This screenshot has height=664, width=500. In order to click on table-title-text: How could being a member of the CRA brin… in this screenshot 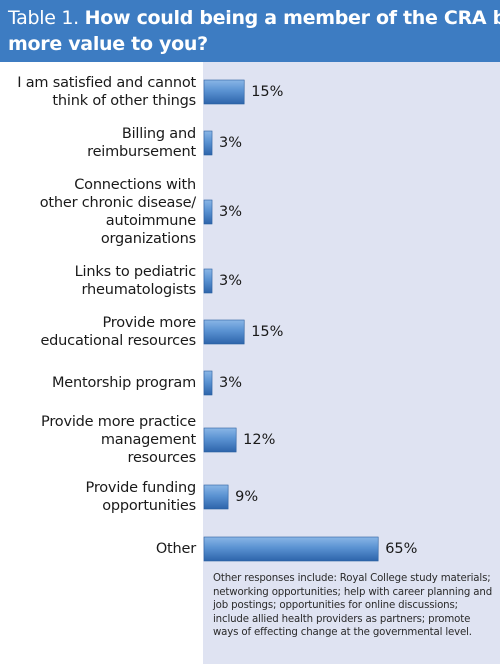, I will do `click(292, 18)`.